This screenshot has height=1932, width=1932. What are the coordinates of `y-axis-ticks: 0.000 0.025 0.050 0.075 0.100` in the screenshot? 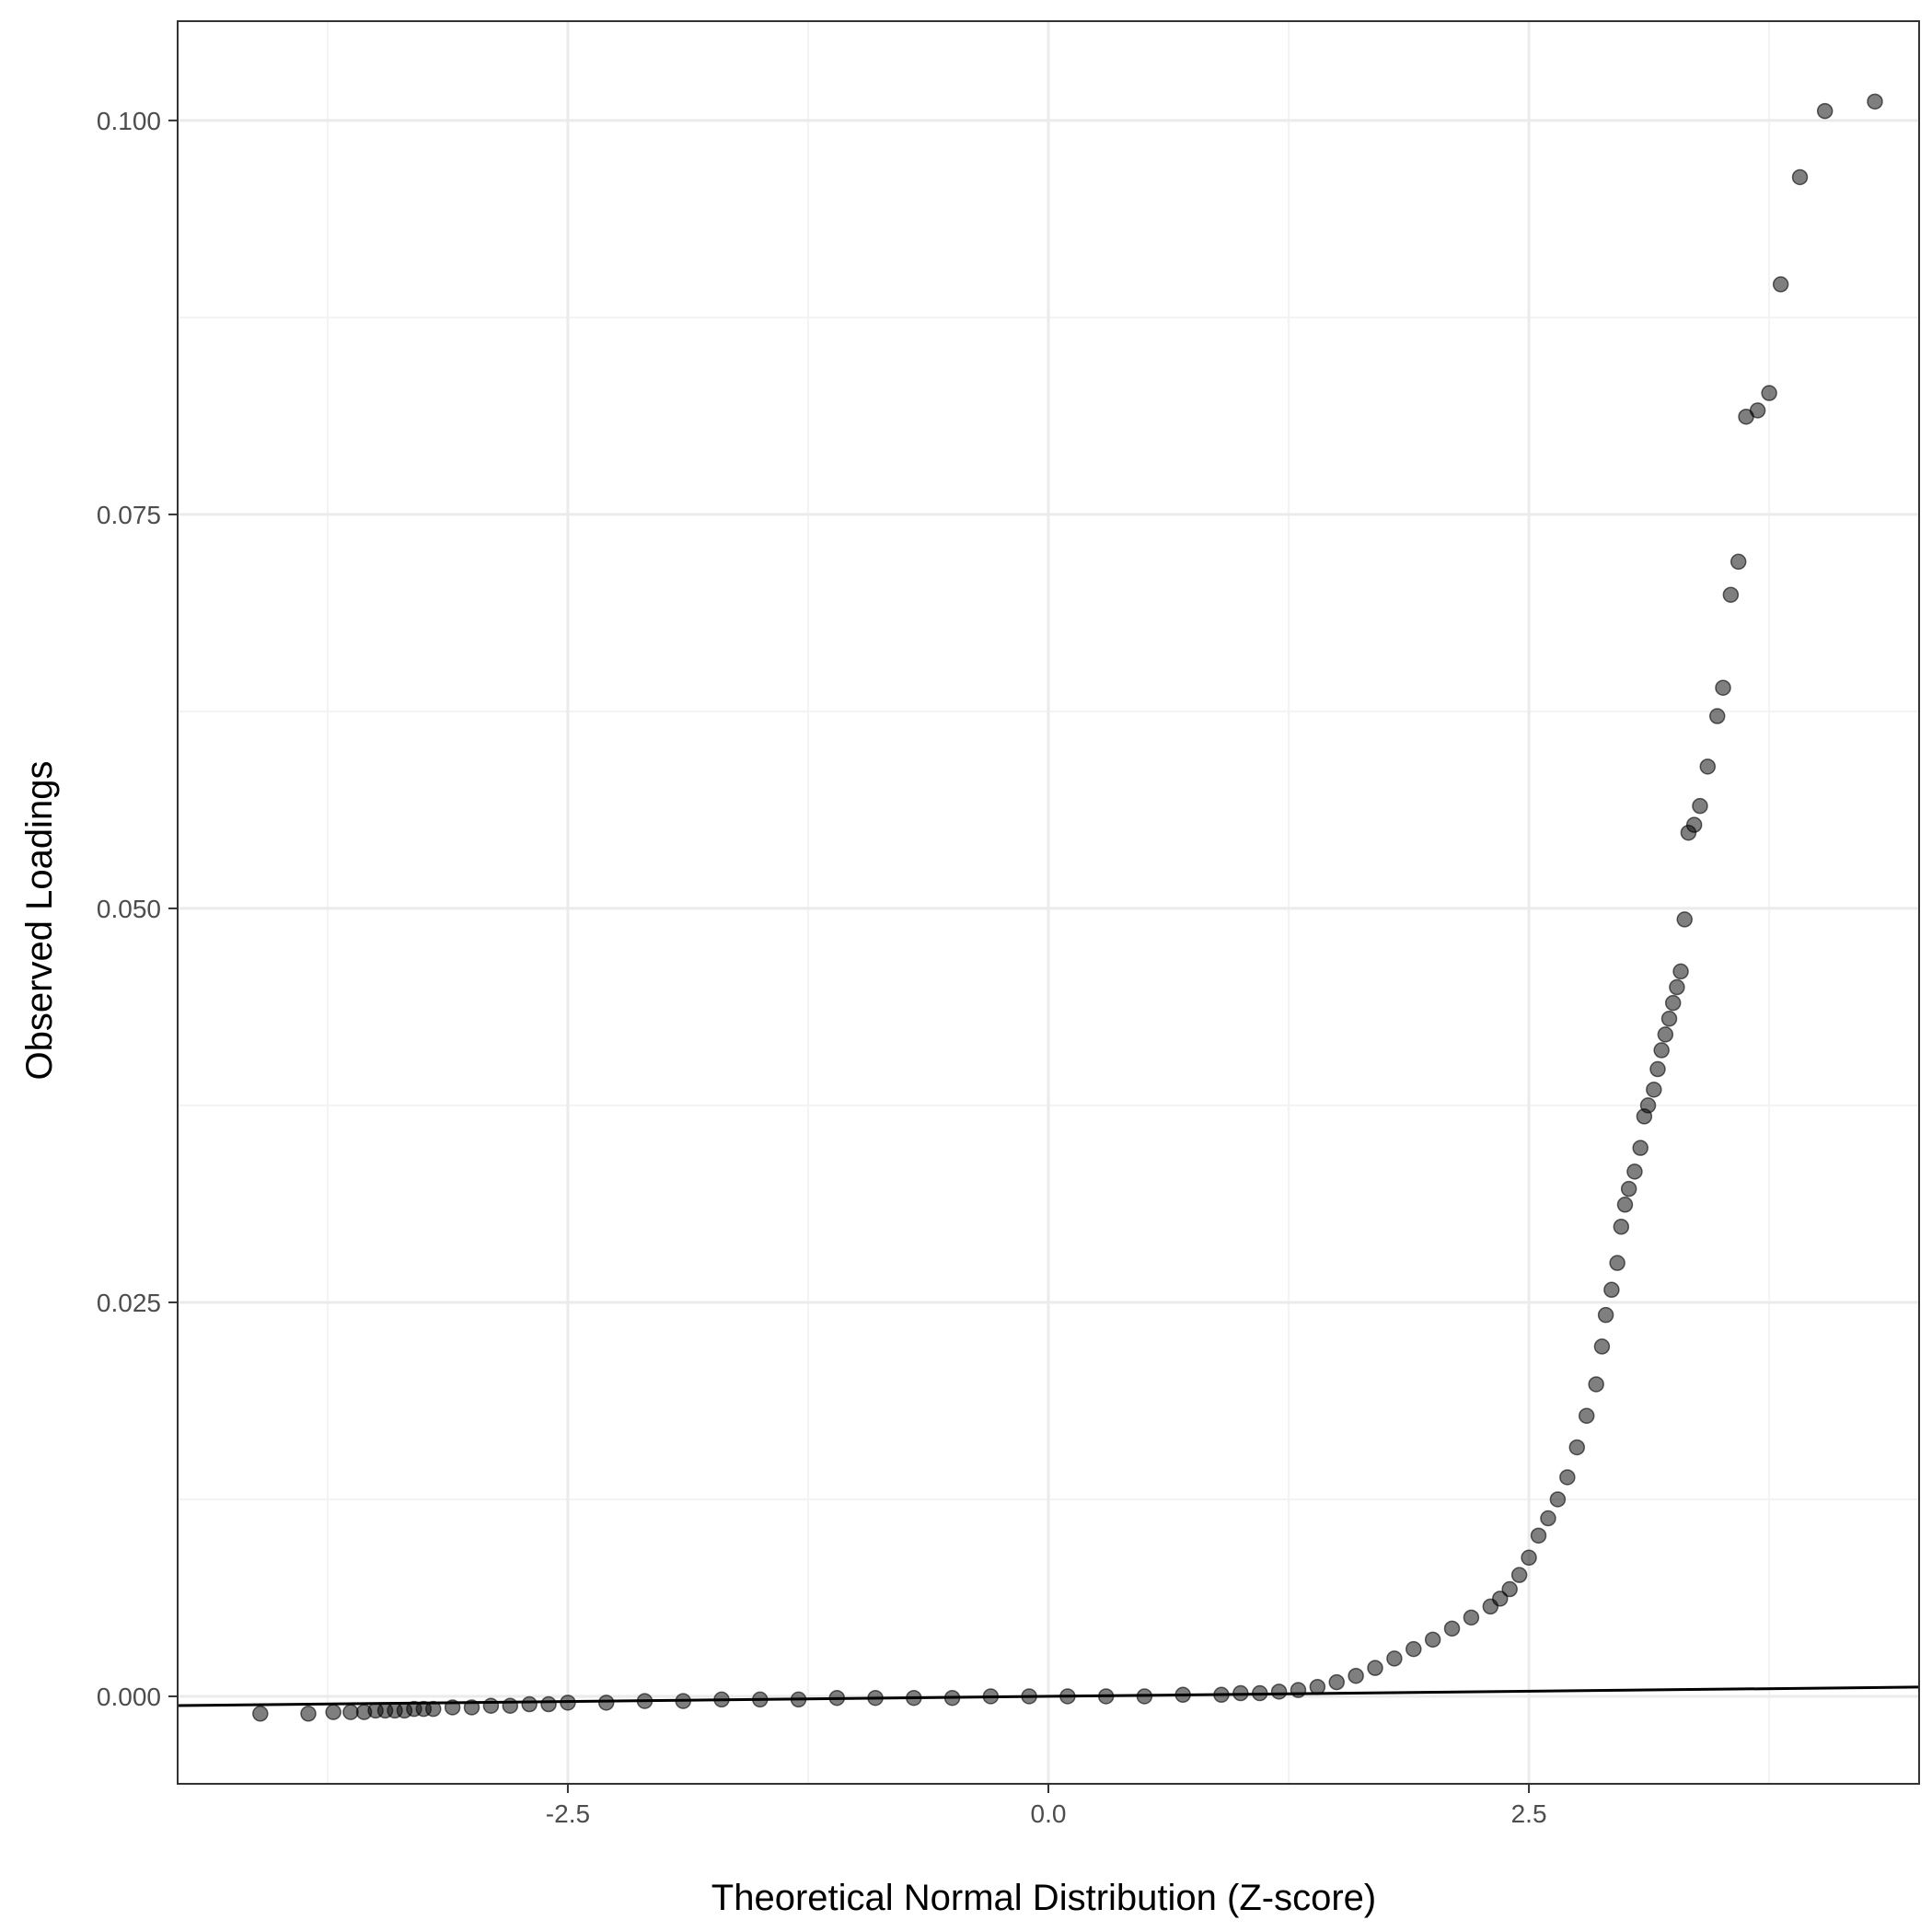 It's located at (137, 909).